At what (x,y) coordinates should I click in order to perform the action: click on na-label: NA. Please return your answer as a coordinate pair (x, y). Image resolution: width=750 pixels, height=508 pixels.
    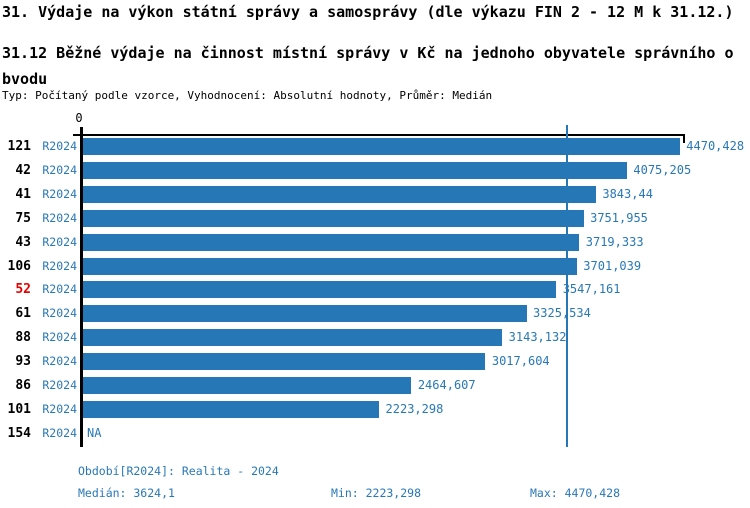
    Looking at the image, I should click on (94, 432).